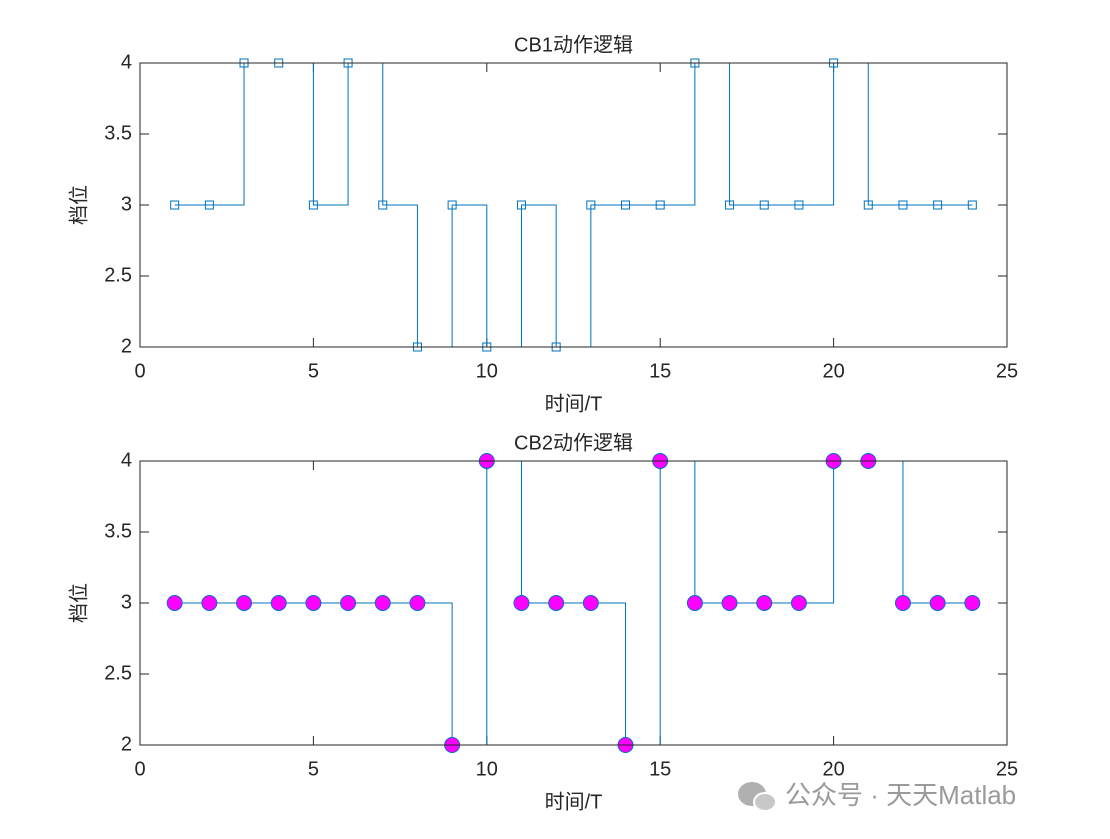 The image size is (1110, 839). Describe the element at coordinates (573, 44) in the screenshot. I see `chart-title: CB1动作逻辑` at that location.